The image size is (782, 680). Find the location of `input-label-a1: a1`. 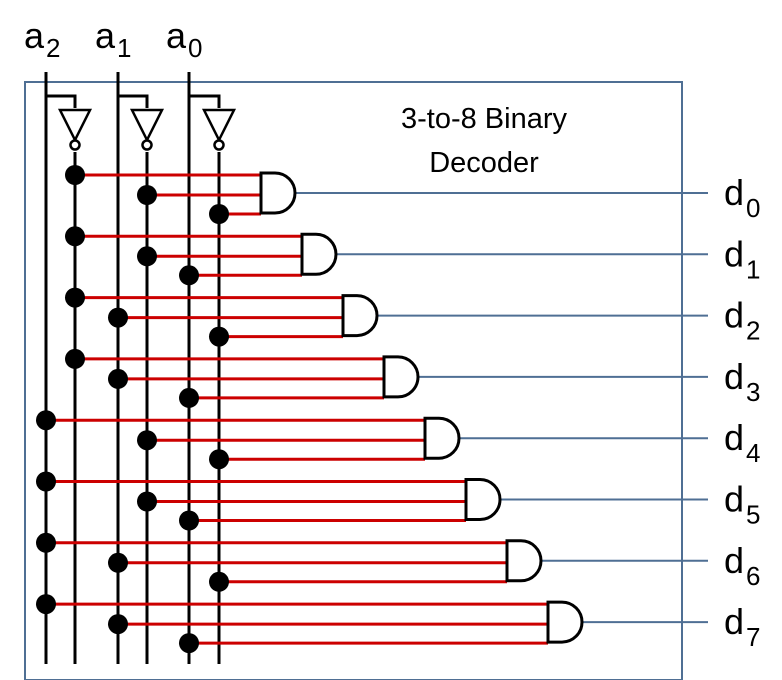

input-label-a1: a1 is located at coordinates (113, 39).